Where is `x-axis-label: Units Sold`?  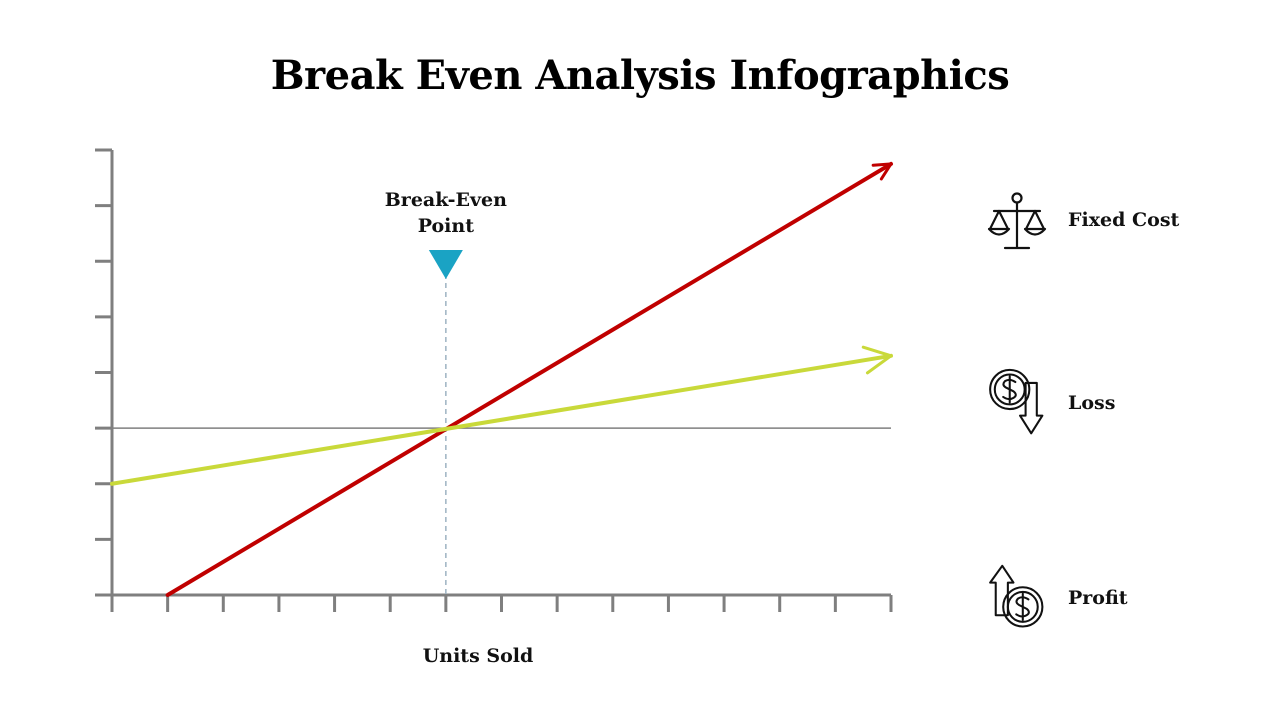 x-axis-label: Units Sold is located at coordinates (478, 656).